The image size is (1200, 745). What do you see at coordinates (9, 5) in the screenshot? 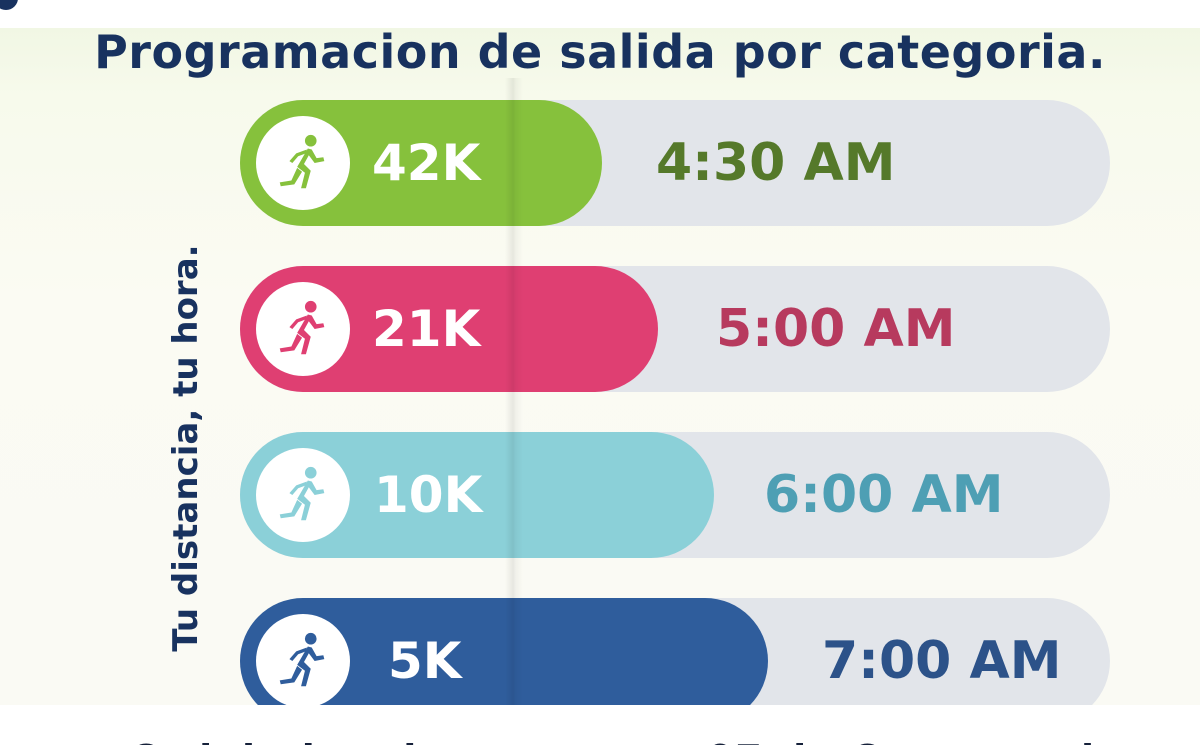
I see `cropped-logo-fragment` at bounding box center [9, 5].